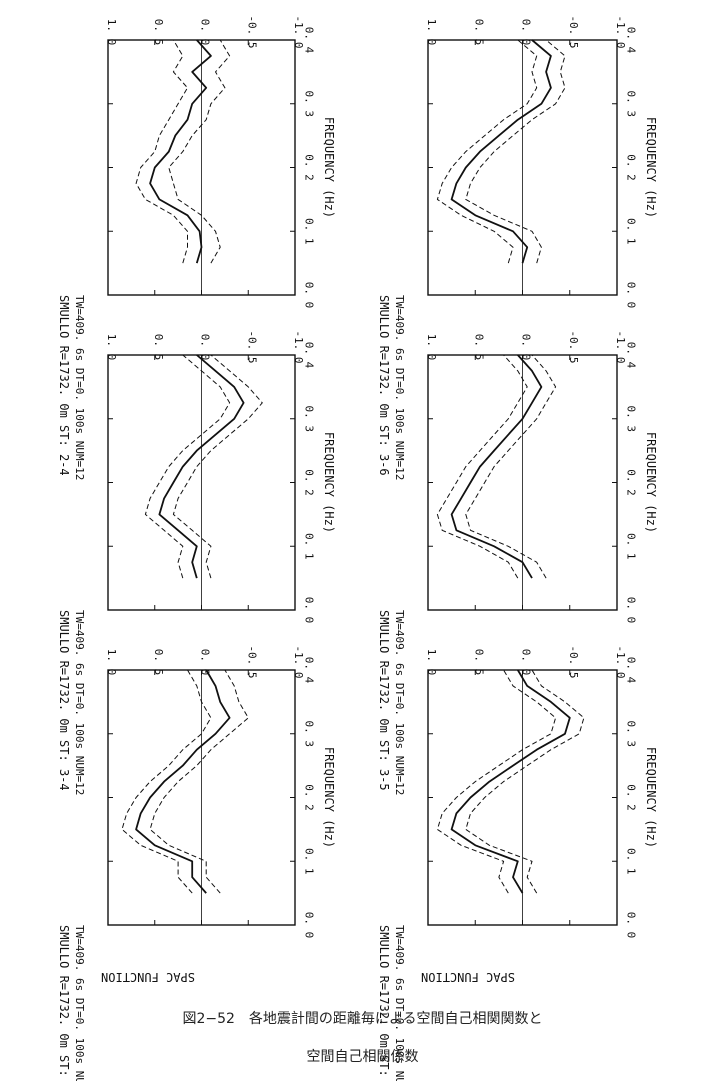  I want to click on figure-caption-line2: 空間自己相関係数, so click(362, 1057).